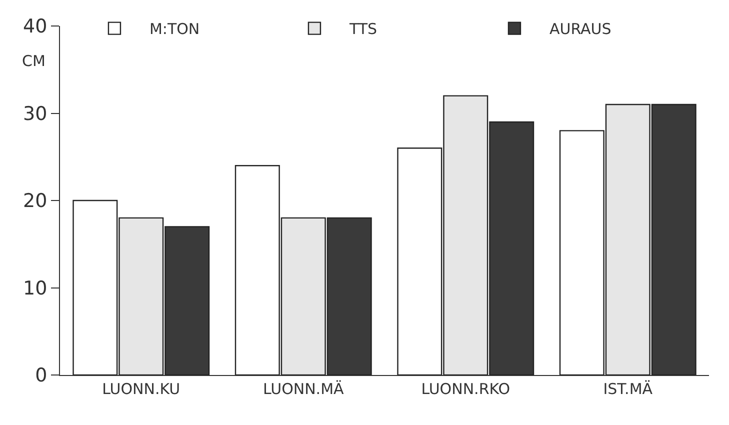 The width and height of the screenshot is (729, 425). Describe the element at coordinates (141, 389) in the screenshot. I see `x-tick-label: LUONN.KU` at that location.